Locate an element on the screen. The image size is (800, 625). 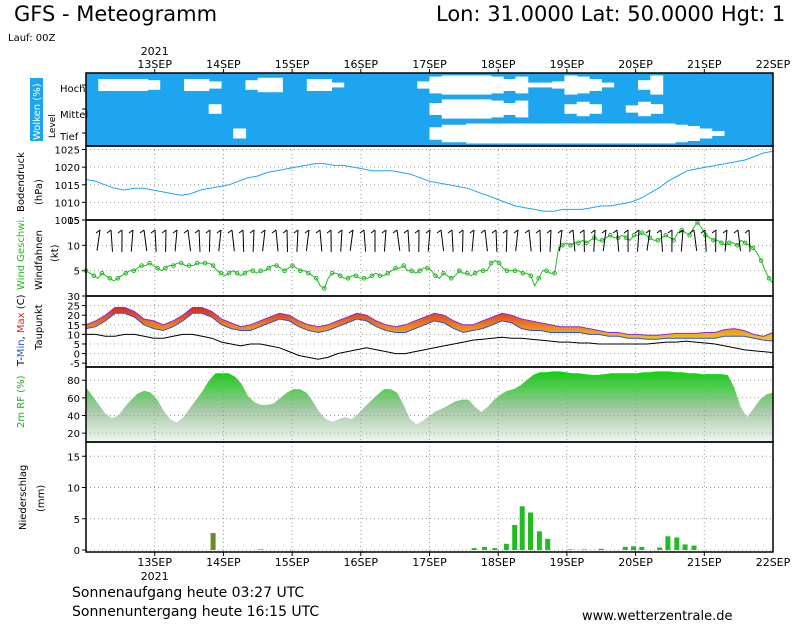
y-tick-label: 10 is located at coordinates (73, 246).